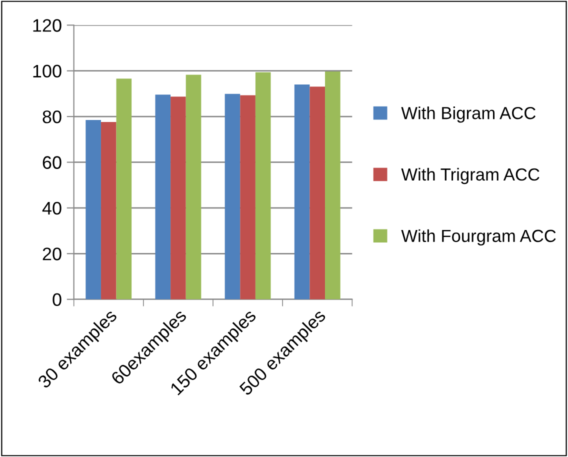  What do you see at coordinates (52, 162) in the screenshot?
I see `y-tick-label: 60` at bounding box center [52, 162].